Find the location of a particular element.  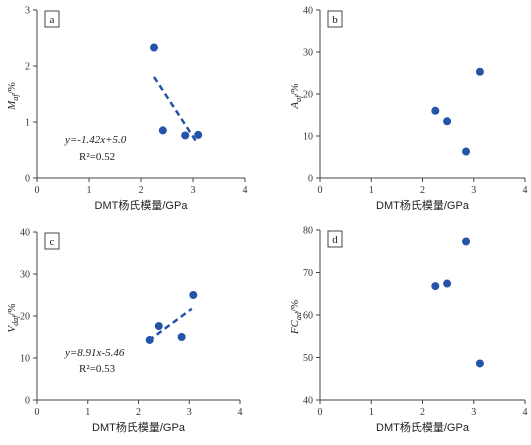

y-axis-label: Aaf/% is located at coordinates (296, 96).